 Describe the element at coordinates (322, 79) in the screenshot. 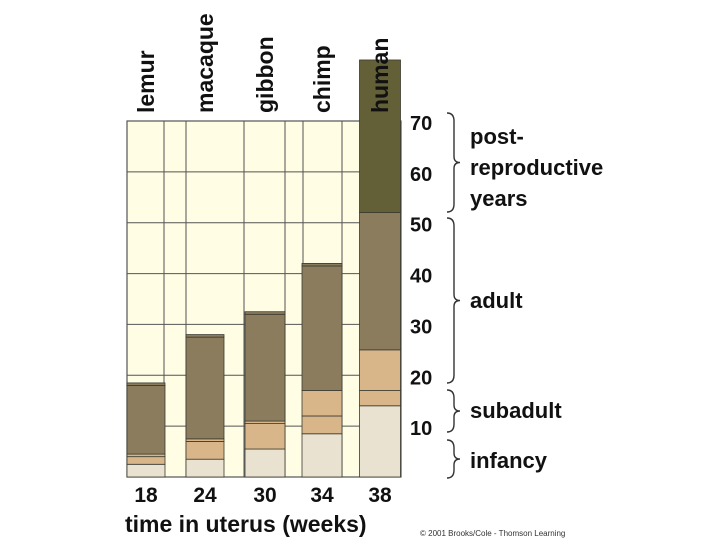

I see `species-label-chimp: chimp` at that location.